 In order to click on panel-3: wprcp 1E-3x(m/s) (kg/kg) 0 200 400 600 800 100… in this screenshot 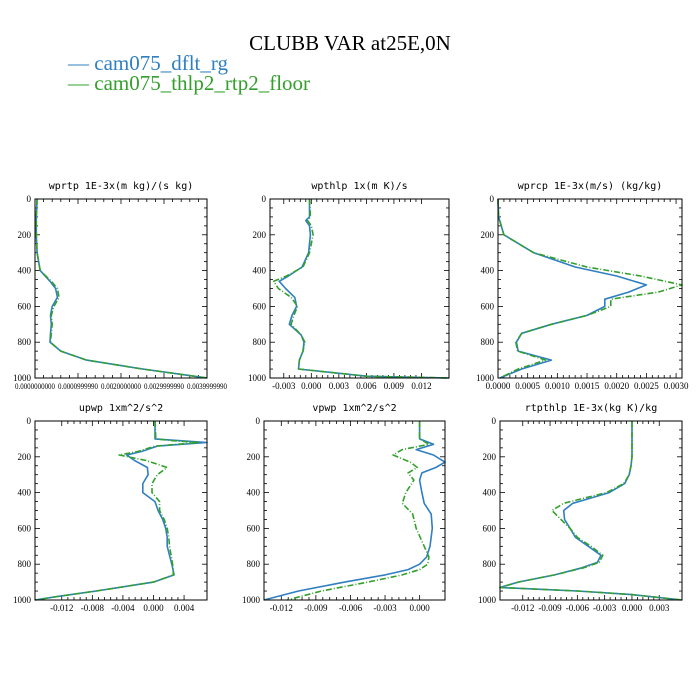, I will do `click(582, 286)`.